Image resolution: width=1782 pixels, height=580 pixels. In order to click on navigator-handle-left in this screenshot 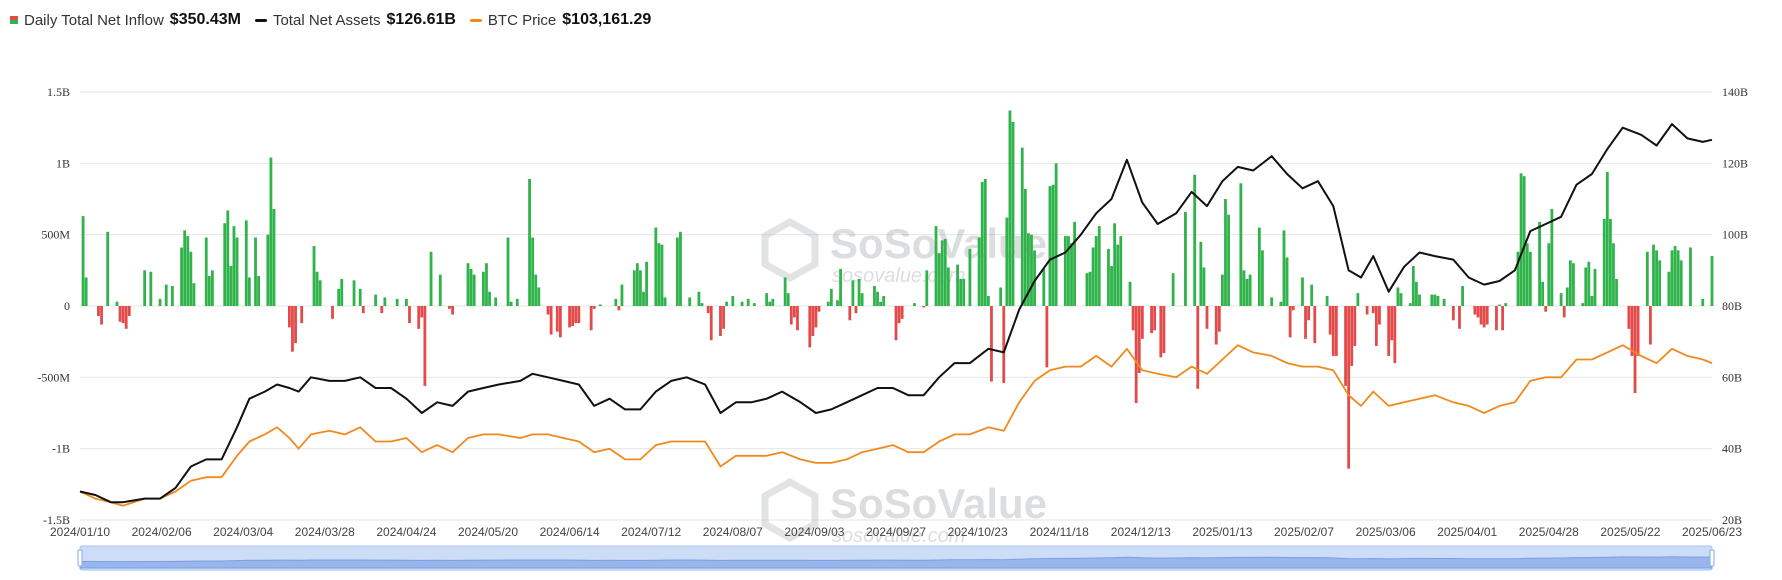, I will do `click(80, 558)`.